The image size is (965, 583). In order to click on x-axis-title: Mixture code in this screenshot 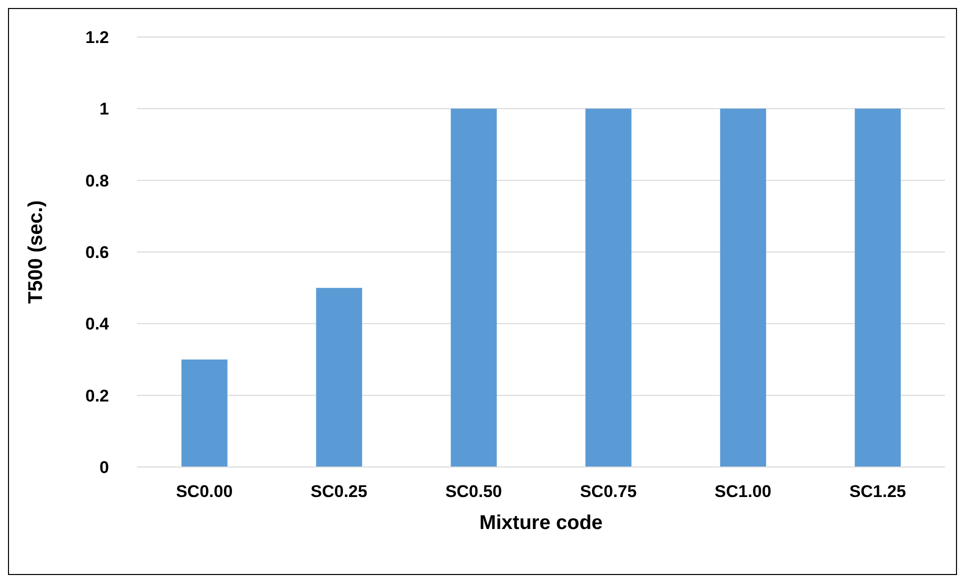, I will do `click(541, 523)`.